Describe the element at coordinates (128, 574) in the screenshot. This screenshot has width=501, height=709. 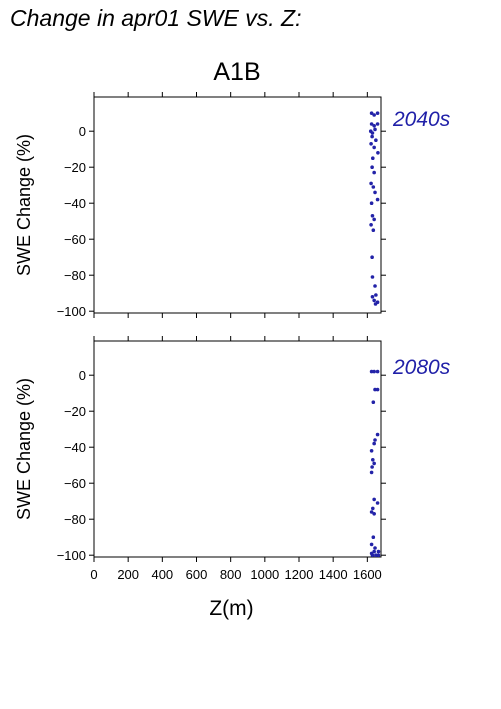
I see `x-tick-label: 200` at that location.